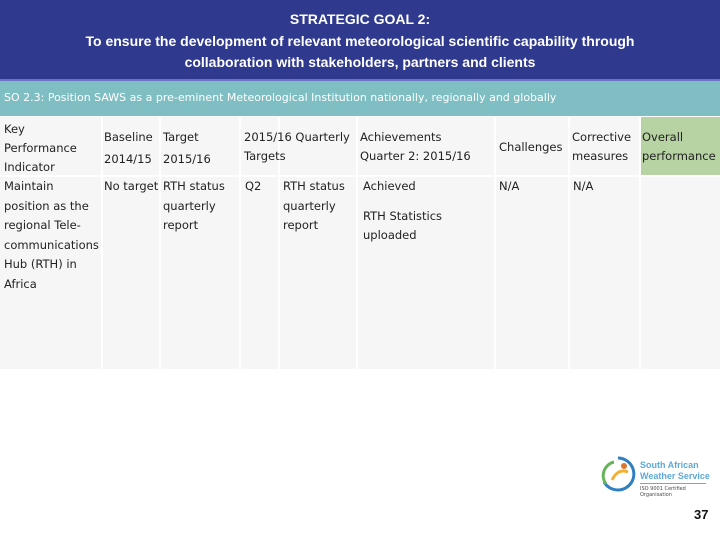  What do you see at coordinates (600, 156) in the screenshot?
I see `header-corrective-line: measures` at bounding box center [600, 156].